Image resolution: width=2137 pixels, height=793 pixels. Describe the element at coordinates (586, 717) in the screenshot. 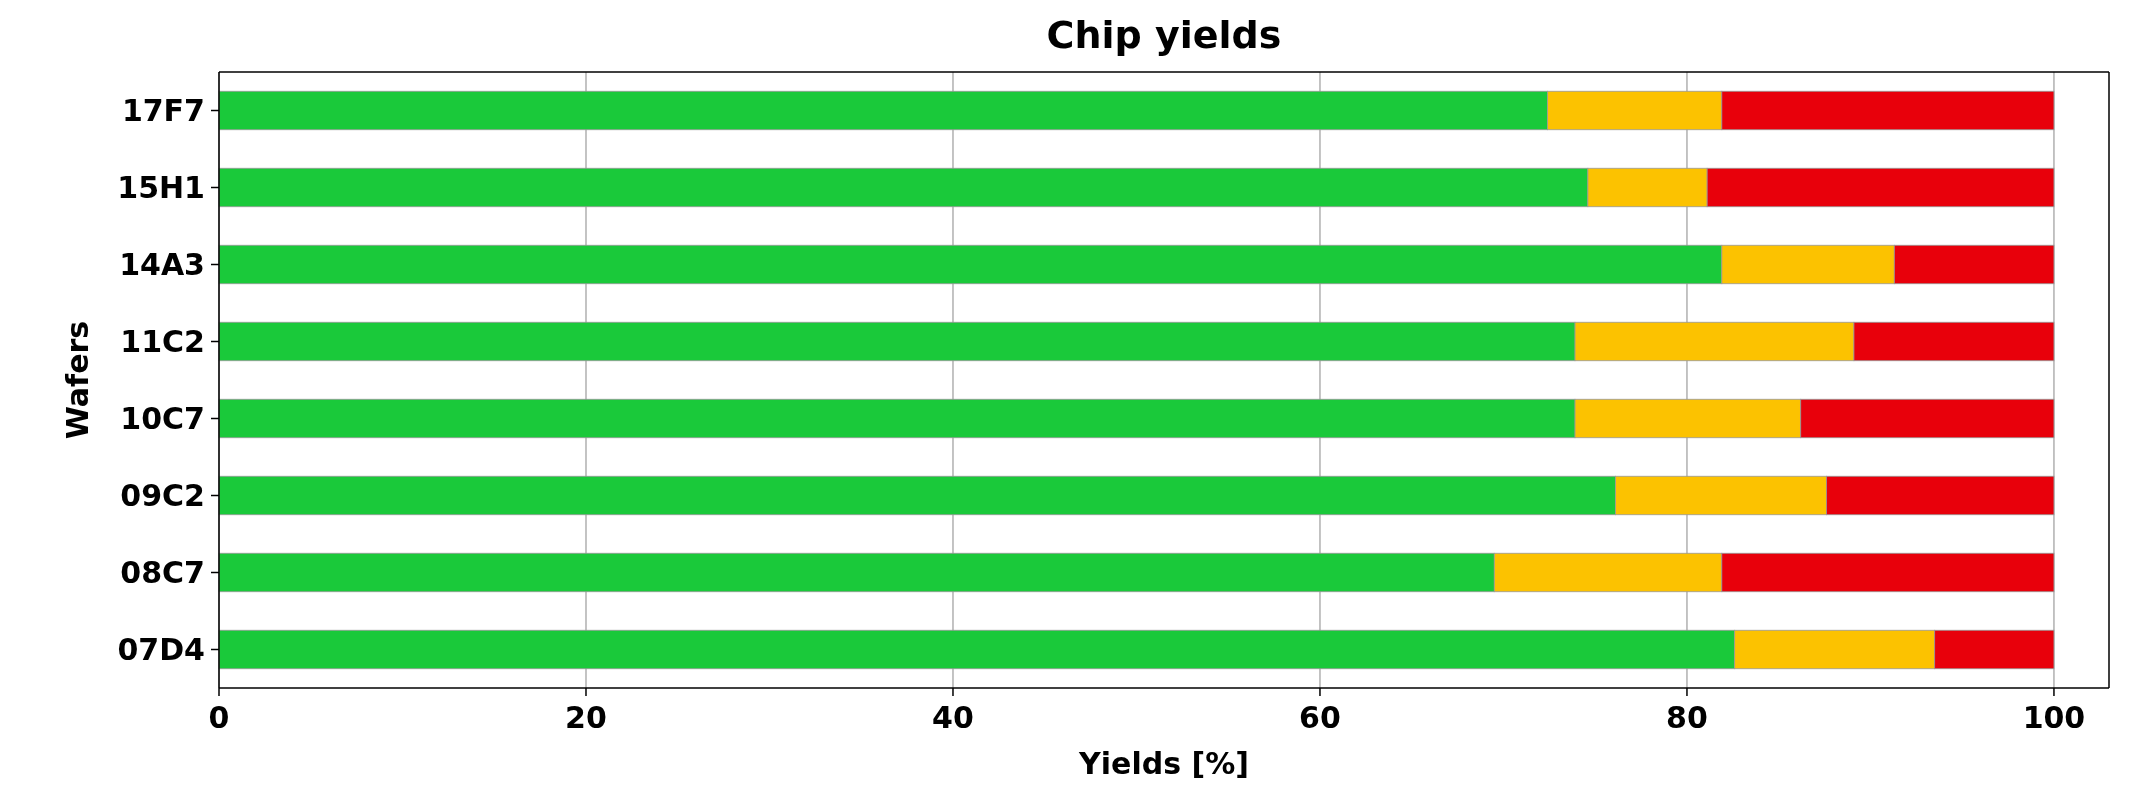

I see `x-tick-label: 20` at that location.